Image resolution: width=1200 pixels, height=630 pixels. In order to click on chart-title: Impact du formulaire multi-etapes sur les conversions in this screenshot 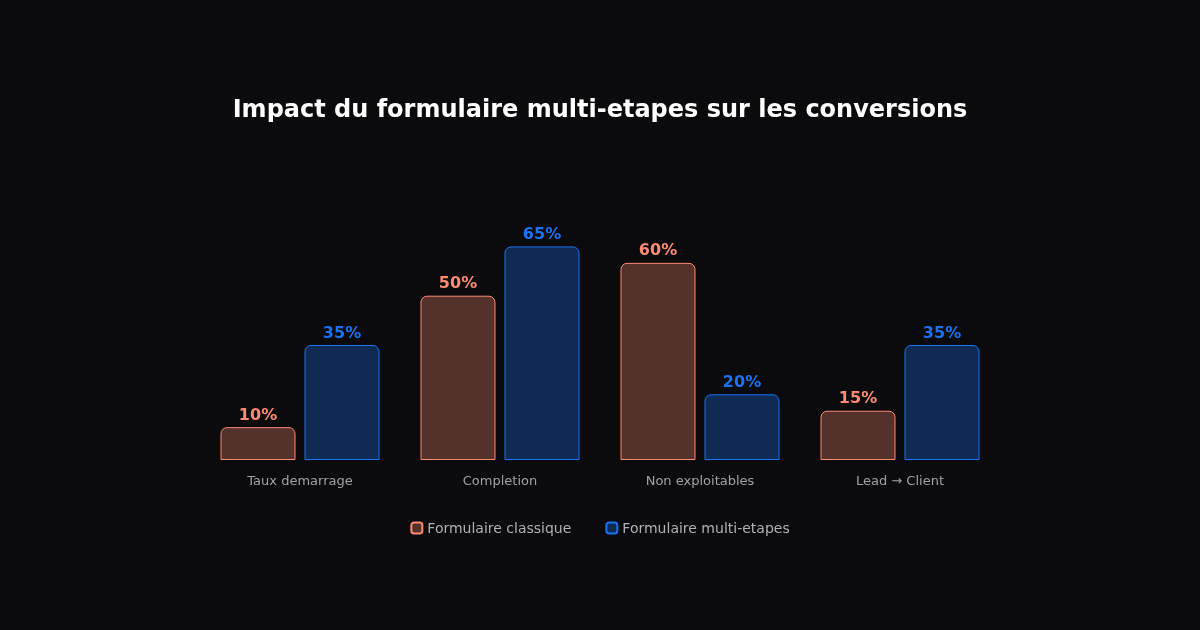, I will do `click(600, 109)`.